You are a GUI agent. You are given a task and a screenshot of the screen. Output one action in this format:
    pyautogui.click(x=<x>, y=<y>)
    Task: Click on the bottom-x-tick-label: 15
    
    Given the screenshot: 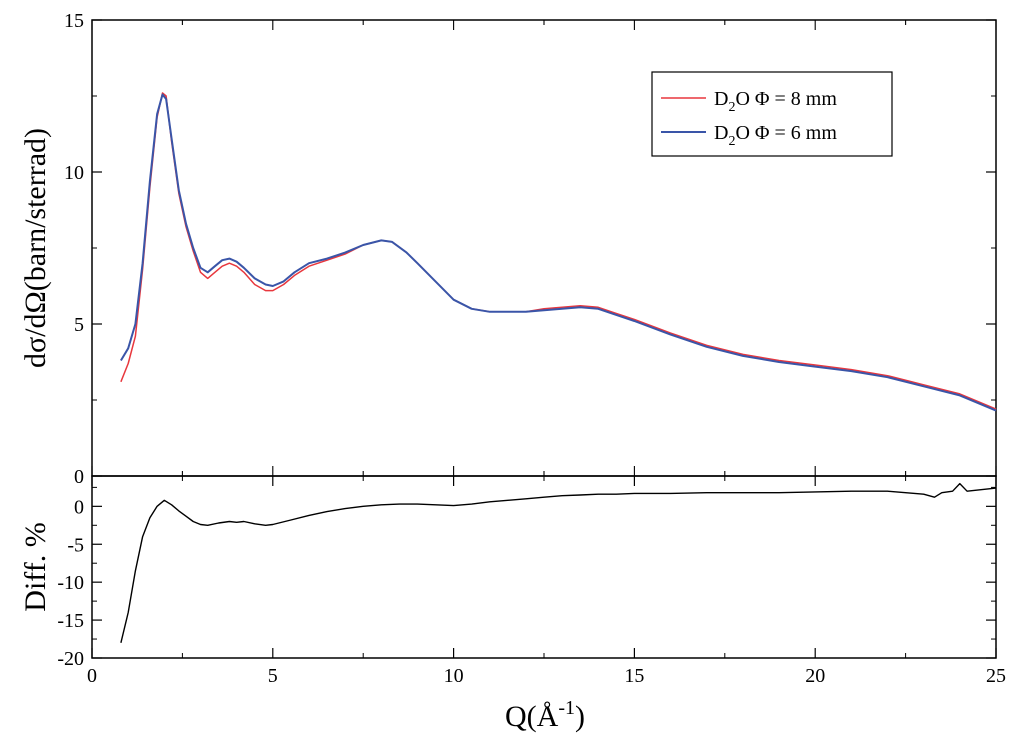 What is the action you would take?
    pyautogui.click(x=634, y=676)
    